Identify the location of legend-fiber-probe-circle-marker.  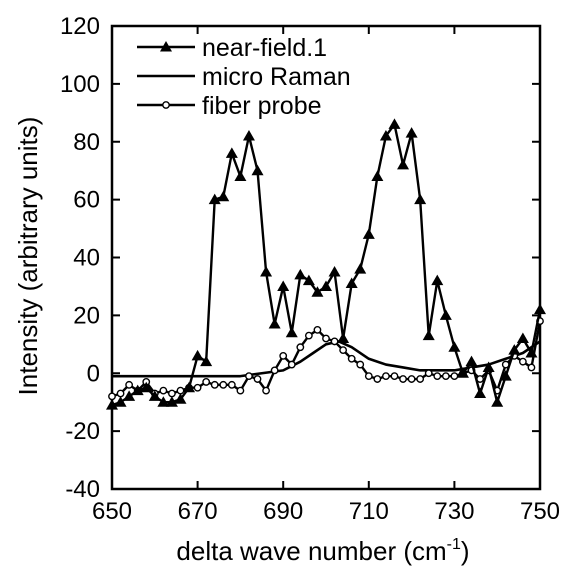
(166, 105).